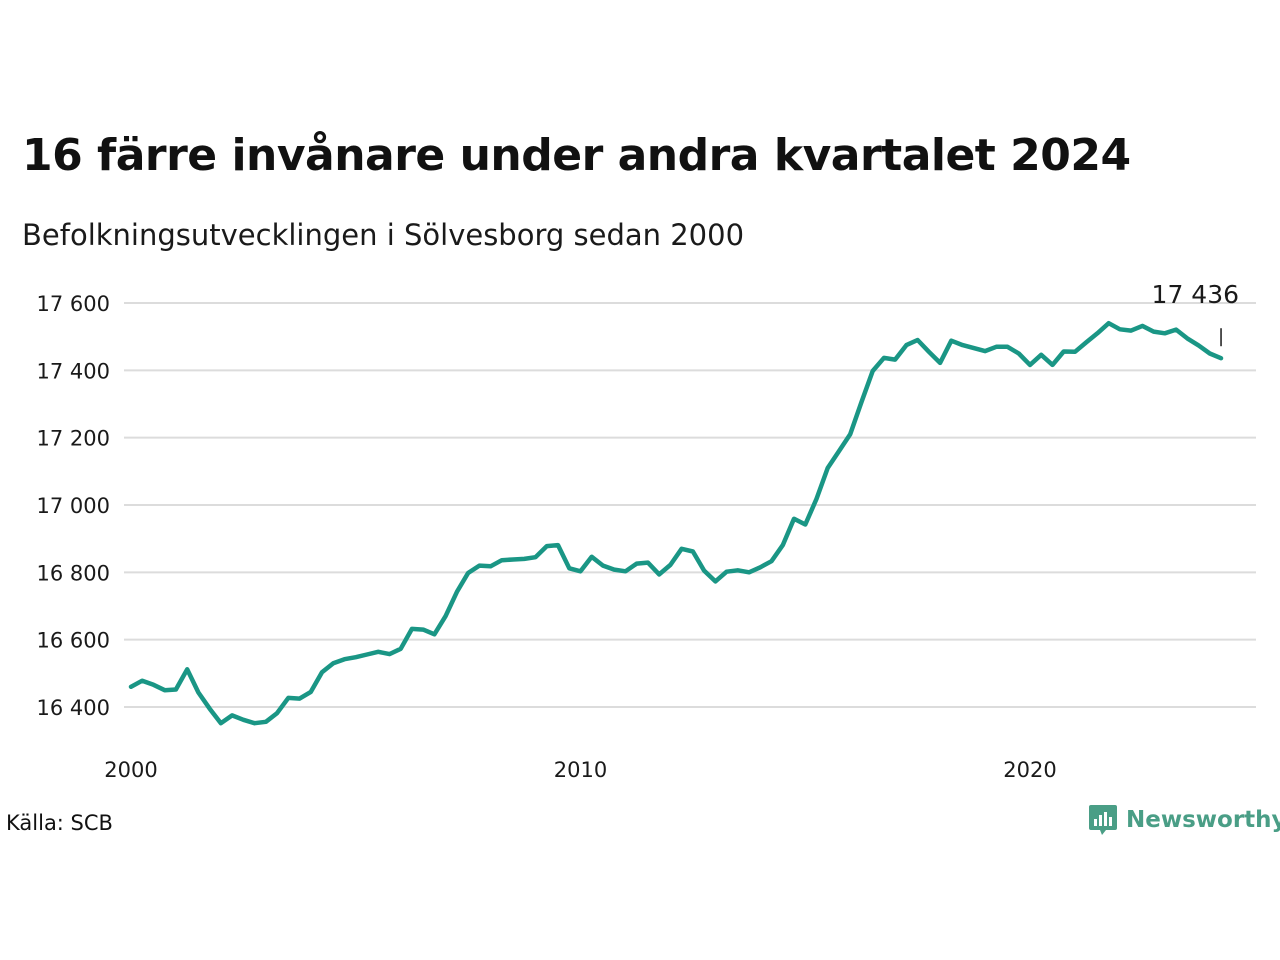 The image size is (1280, 960). I want to click on brand-name: Newsworthy, so click(1203, 820).